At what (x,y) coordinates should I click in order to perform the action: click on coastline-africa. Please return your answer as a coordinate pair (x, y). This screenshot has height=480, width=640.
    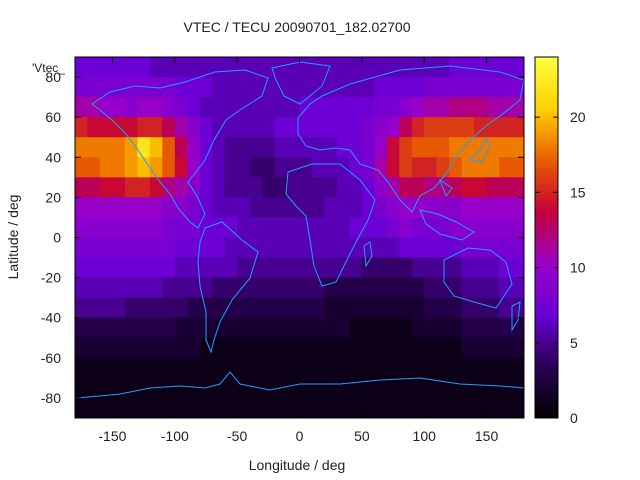
    Looking at the image, I should click on (330, 225).